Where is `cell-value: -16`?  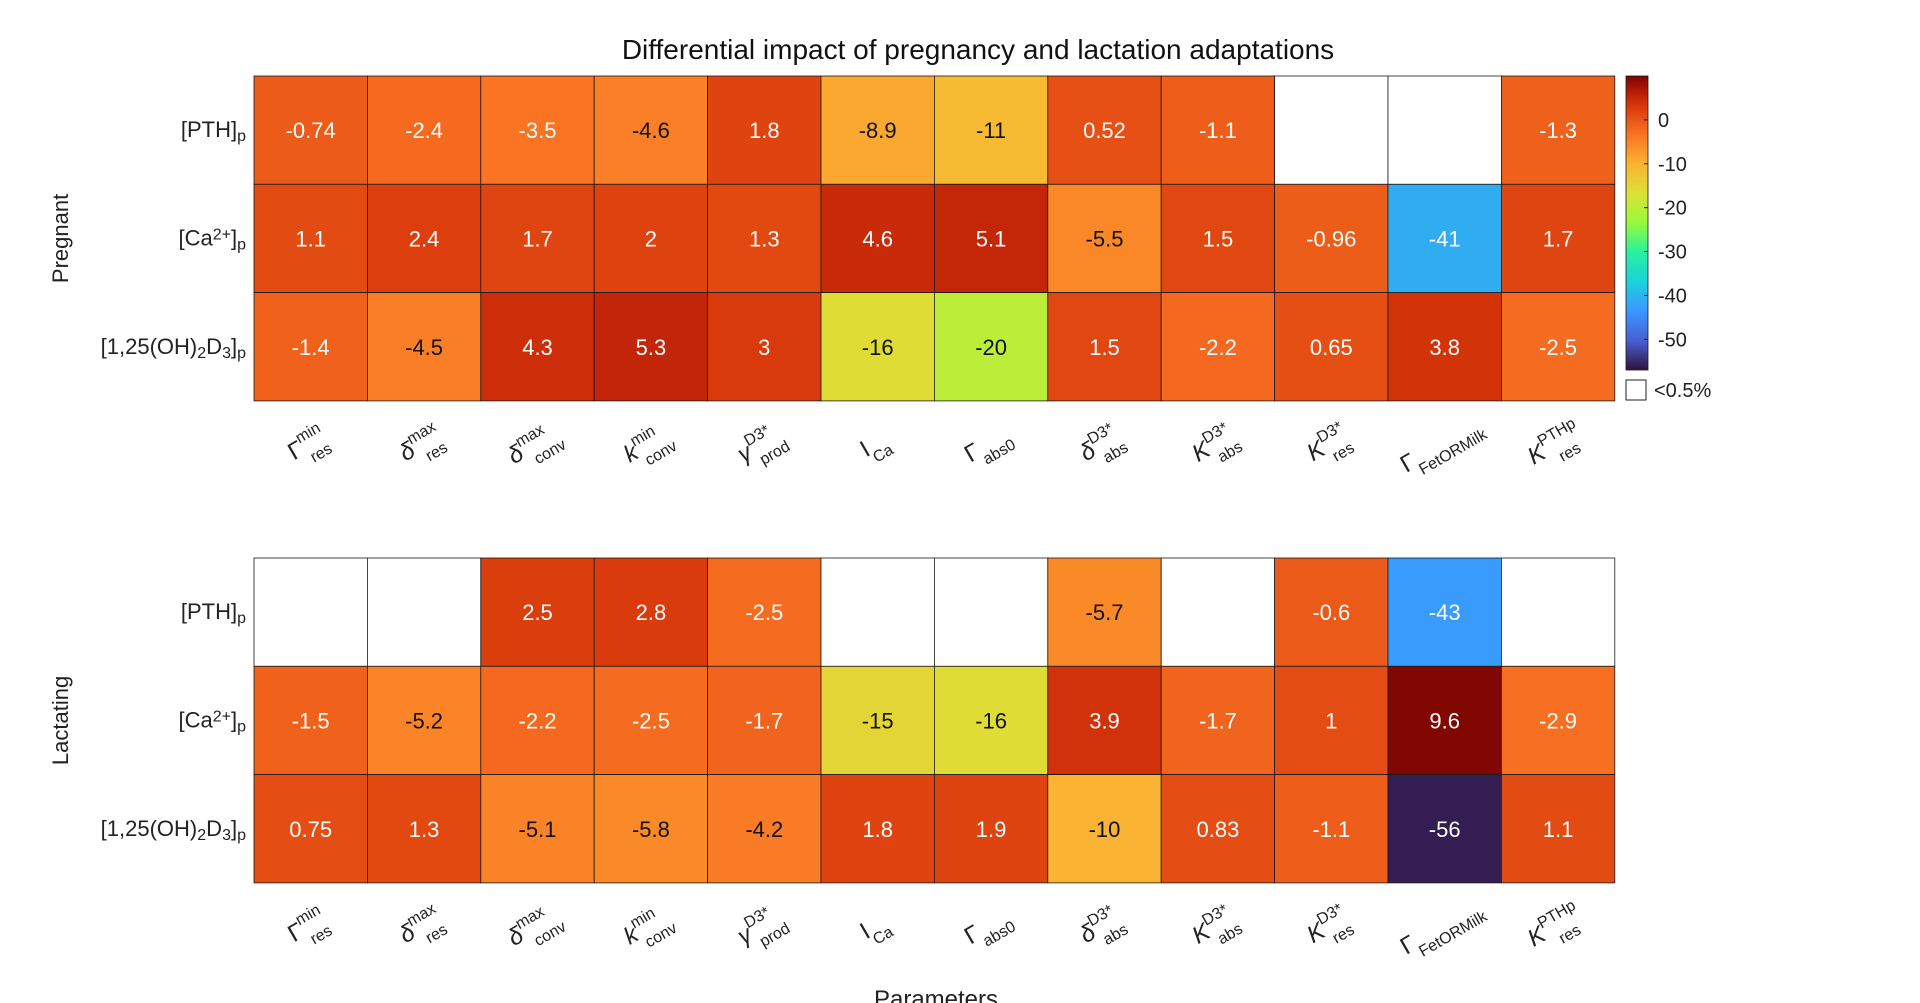
cell-value: -16 is located at coordinates (878, 347).